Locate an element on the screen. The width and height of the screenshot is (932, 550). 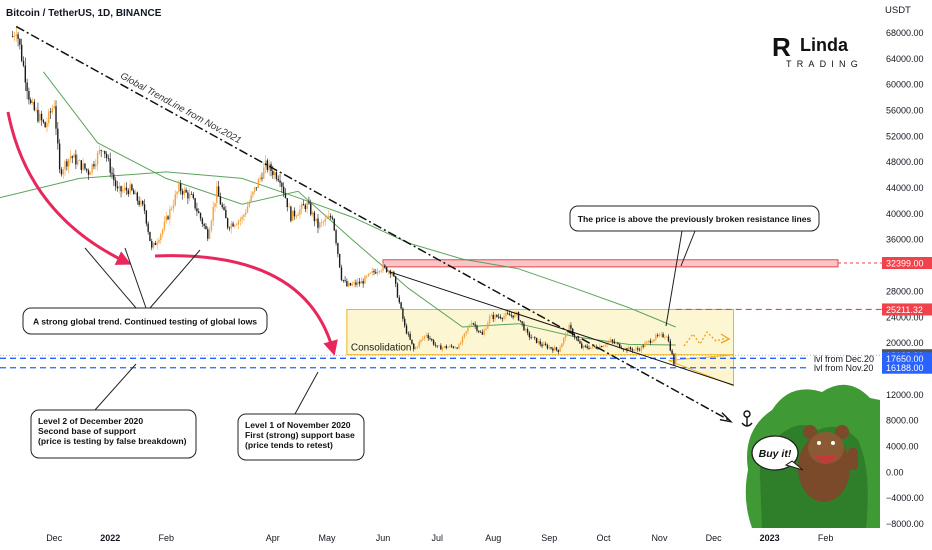
buy-it-bubble: Buy it! is located at coordinates (777, 453).